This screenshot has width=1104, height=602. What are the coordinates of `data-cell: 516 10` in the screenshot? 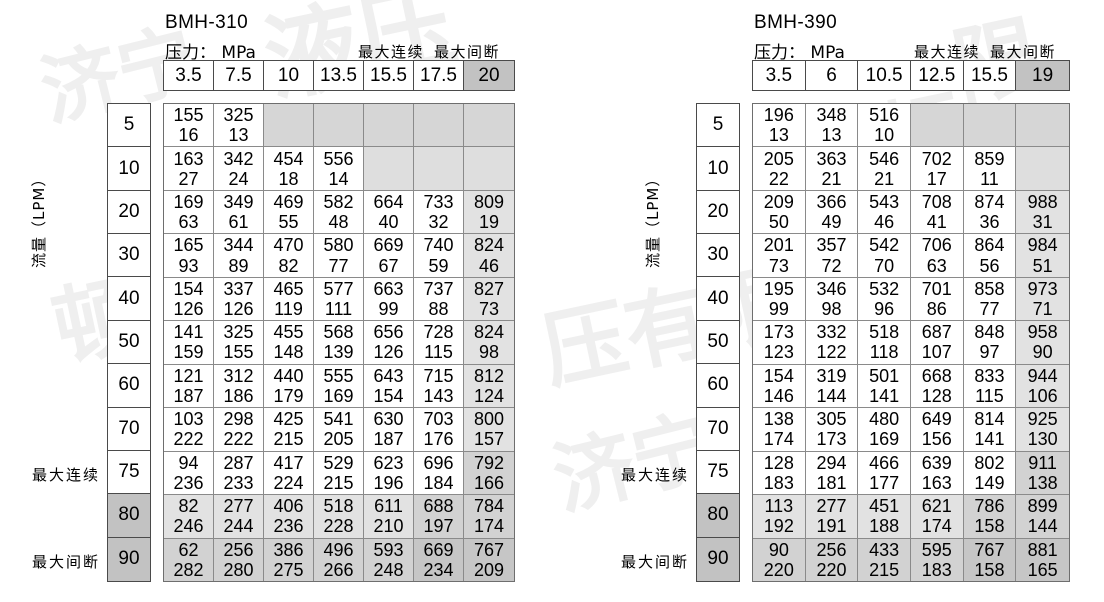 It's located at (884, 125).